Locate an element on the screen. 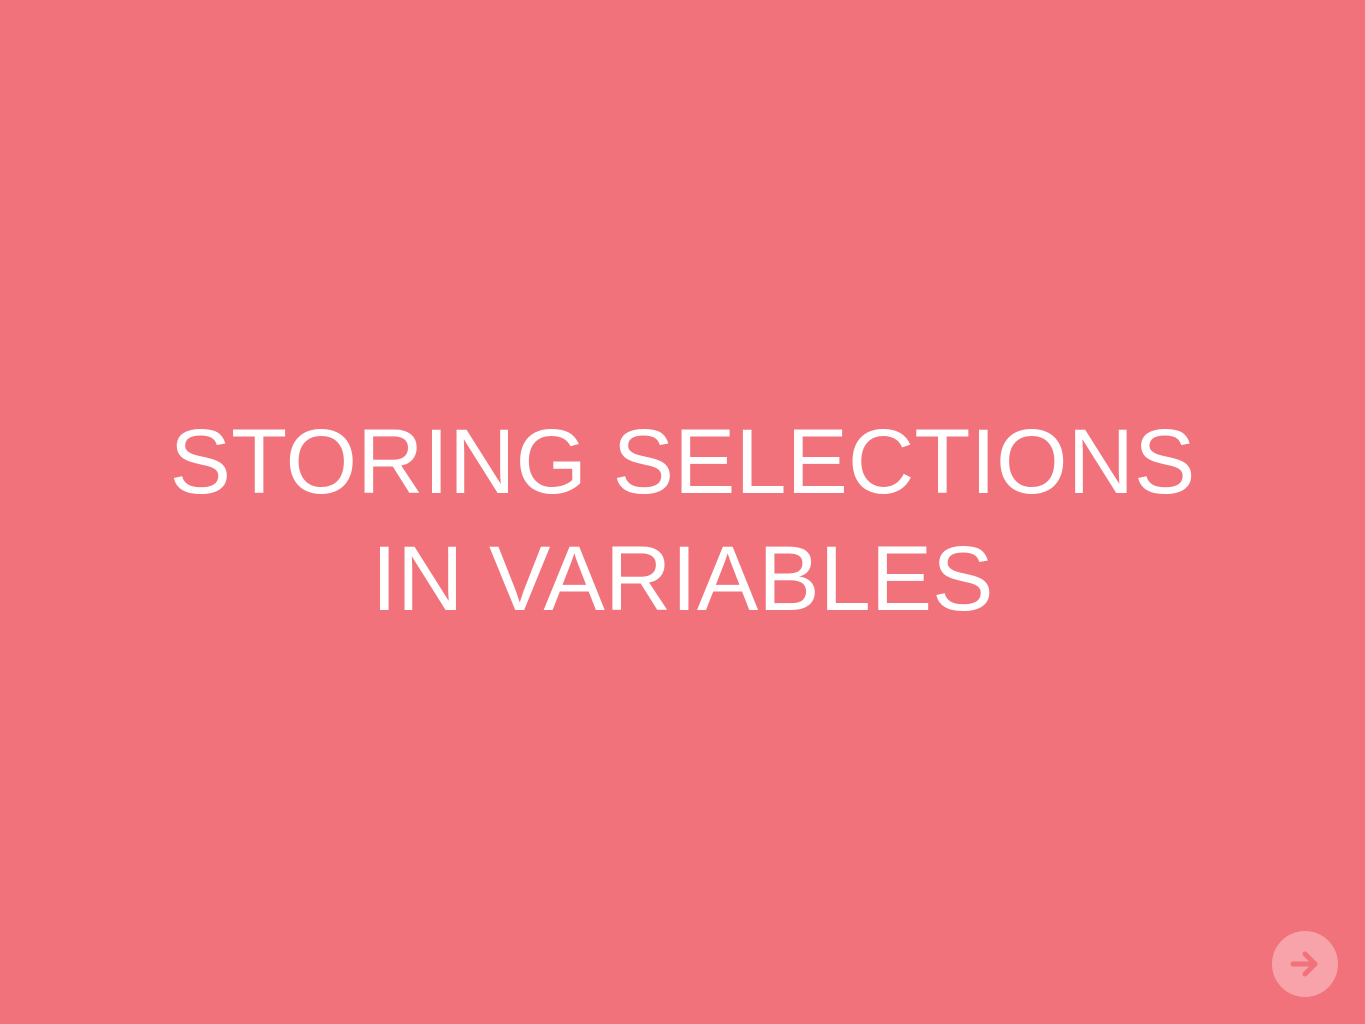  next-slide-button is located at coordinates (1305, 964).